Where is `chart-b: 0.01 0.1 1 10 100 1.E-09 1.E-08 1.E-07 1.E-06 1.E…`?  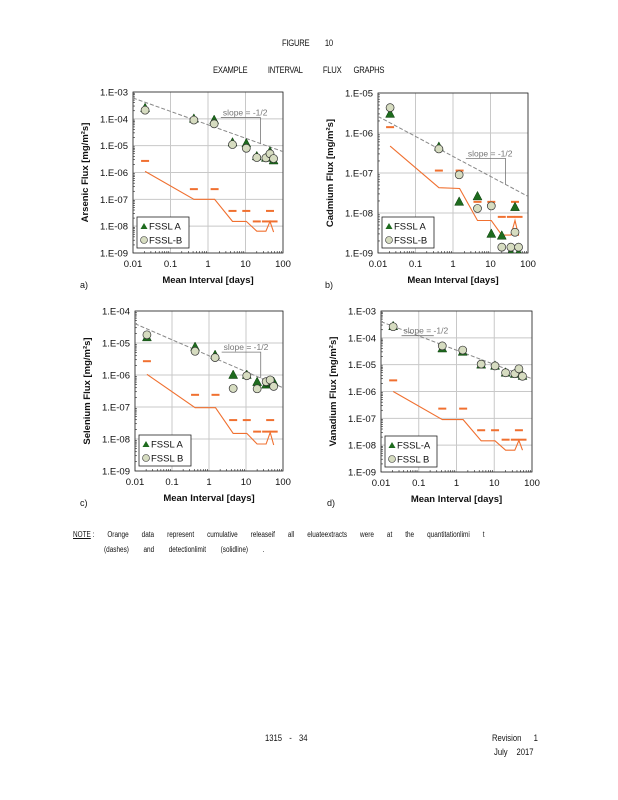
chart-b: 0.01 0.1 1 10 100 1.E-09 1.E-08 1.E-07 1.E-06 1.E… is located at coordinates (430, 190).